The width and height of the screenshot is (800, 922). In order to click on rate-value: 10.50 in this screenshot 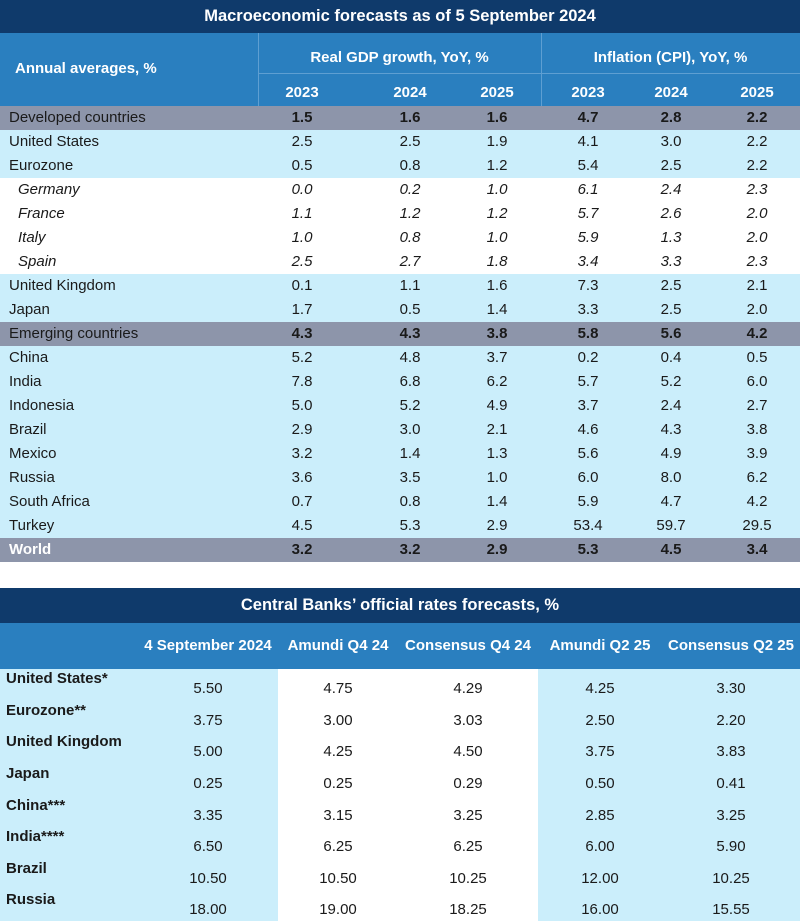, I will do `click(208, 878)`.